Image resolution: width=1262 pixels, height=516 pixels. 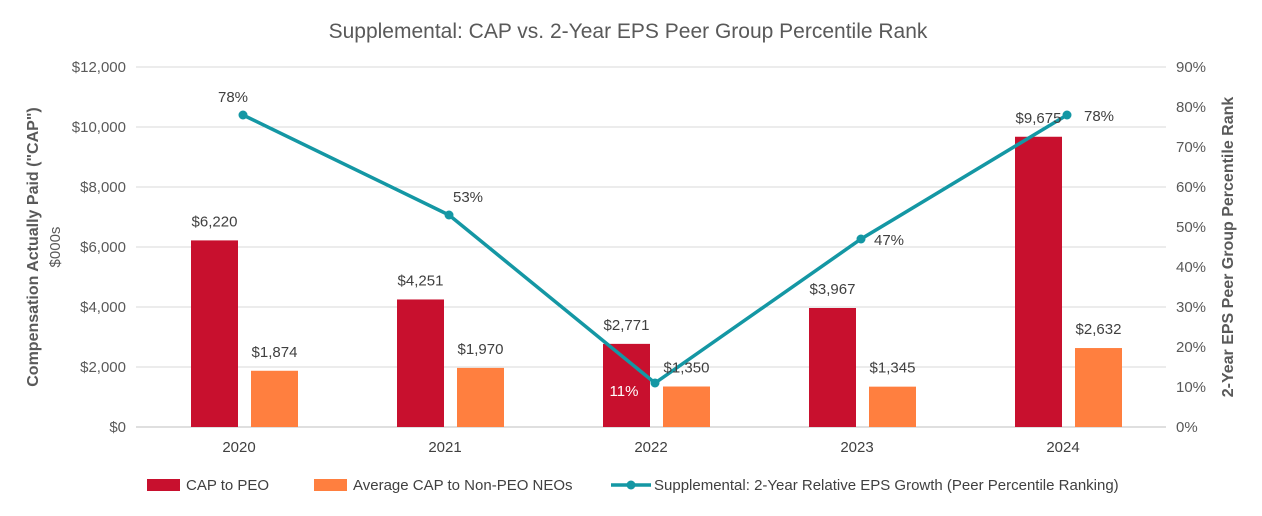 I want to click on bar-data-label: $1,345, so click(x=893, y=368).